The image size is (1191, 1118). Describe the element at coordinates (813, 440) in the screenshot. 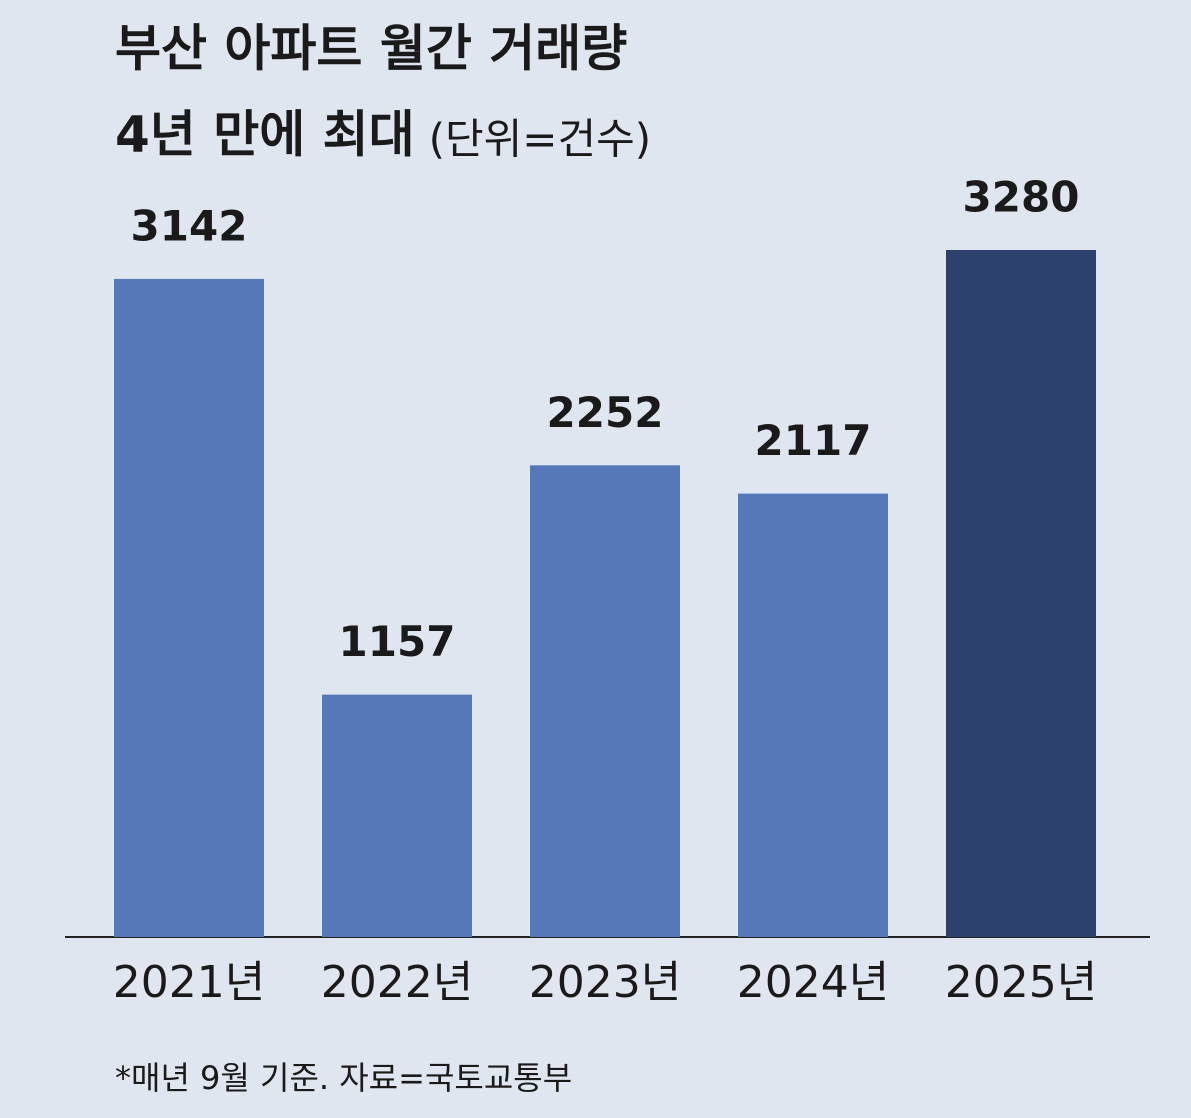

I see `value-label: 2117` at that location.